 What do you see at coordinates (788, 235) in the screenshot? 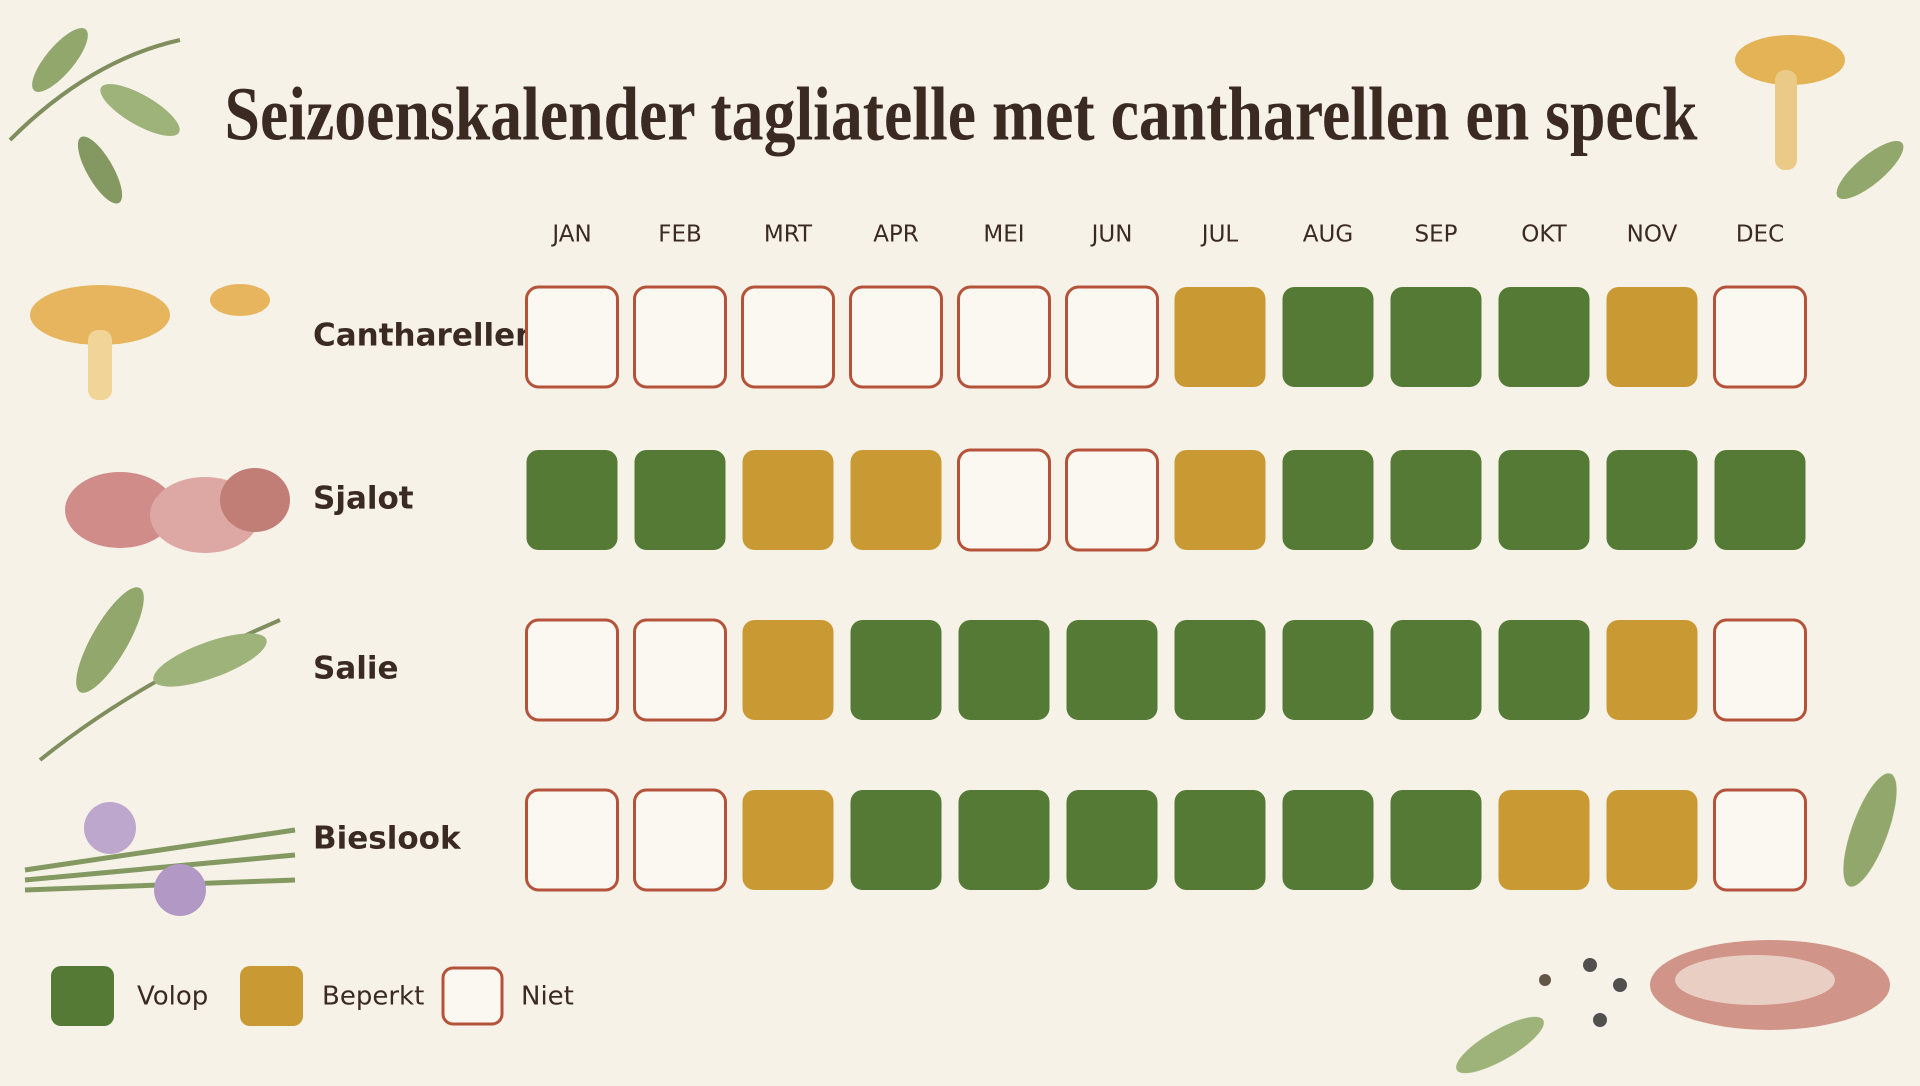
I see `month-label: MRT` at bounding box center [788, 235].